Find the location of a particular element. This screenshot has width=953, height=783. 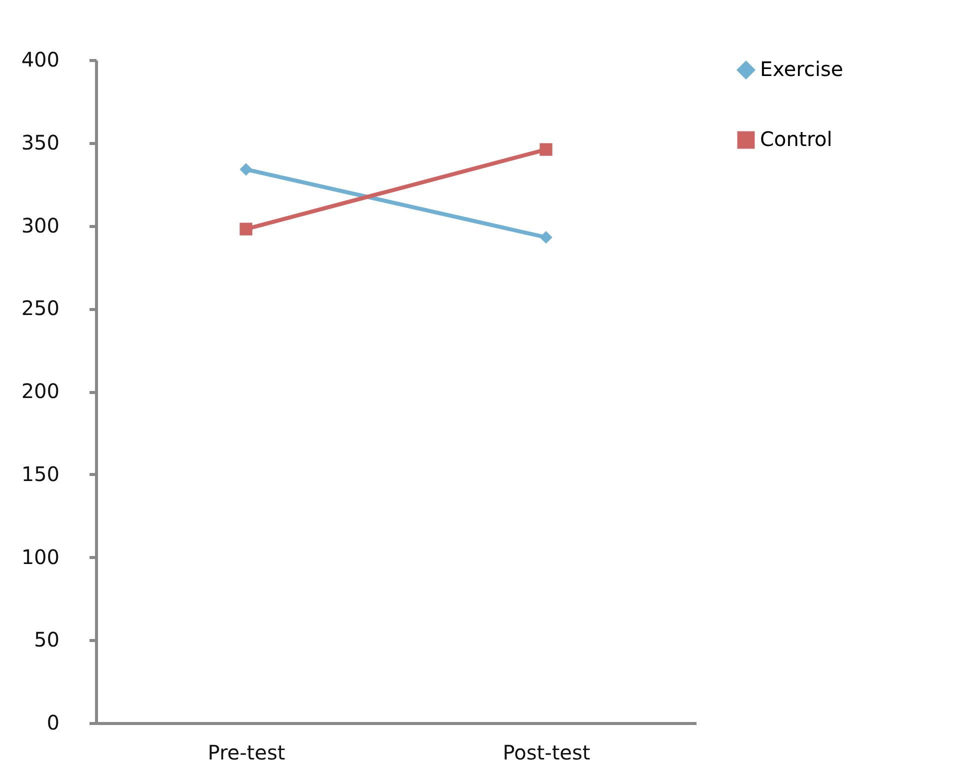

y-tick-label: 100 is located at coordinates (40, 556).